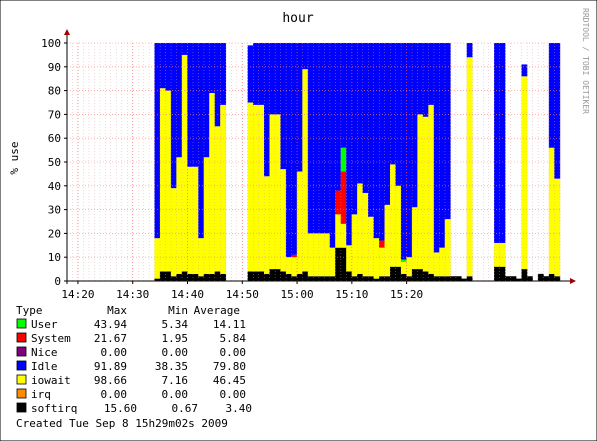  Describe the element at coordinates (132, 294) in the screenshot. I see `x-tick-label: 14:30` at that location.